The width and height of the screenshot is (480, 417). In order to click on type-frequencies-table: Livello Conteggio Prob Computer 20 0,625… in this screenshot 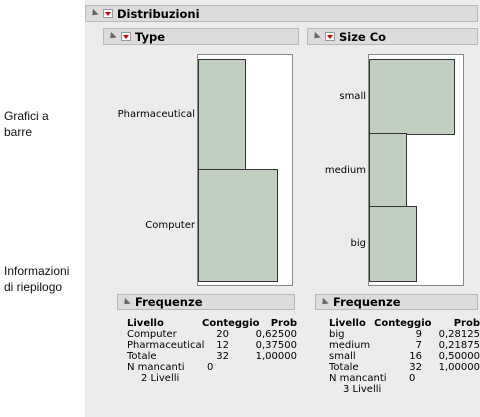, I will do `click(212, 351)`.